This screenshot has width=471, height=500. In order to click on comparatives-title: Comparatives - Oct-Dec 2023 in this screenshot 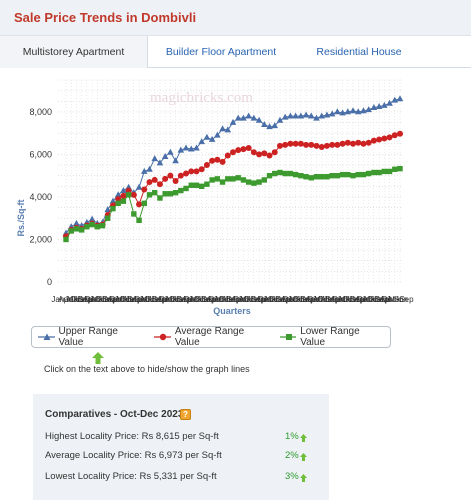, I will do `click(114, 414)`.